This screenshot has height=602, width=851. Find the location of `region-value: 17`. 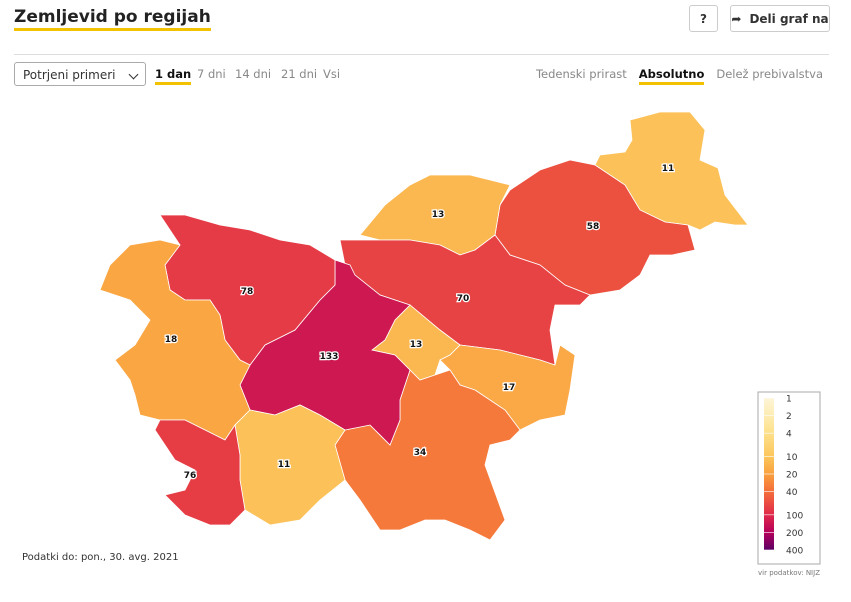

region-value: 17 is located at coordinates (509, 388).